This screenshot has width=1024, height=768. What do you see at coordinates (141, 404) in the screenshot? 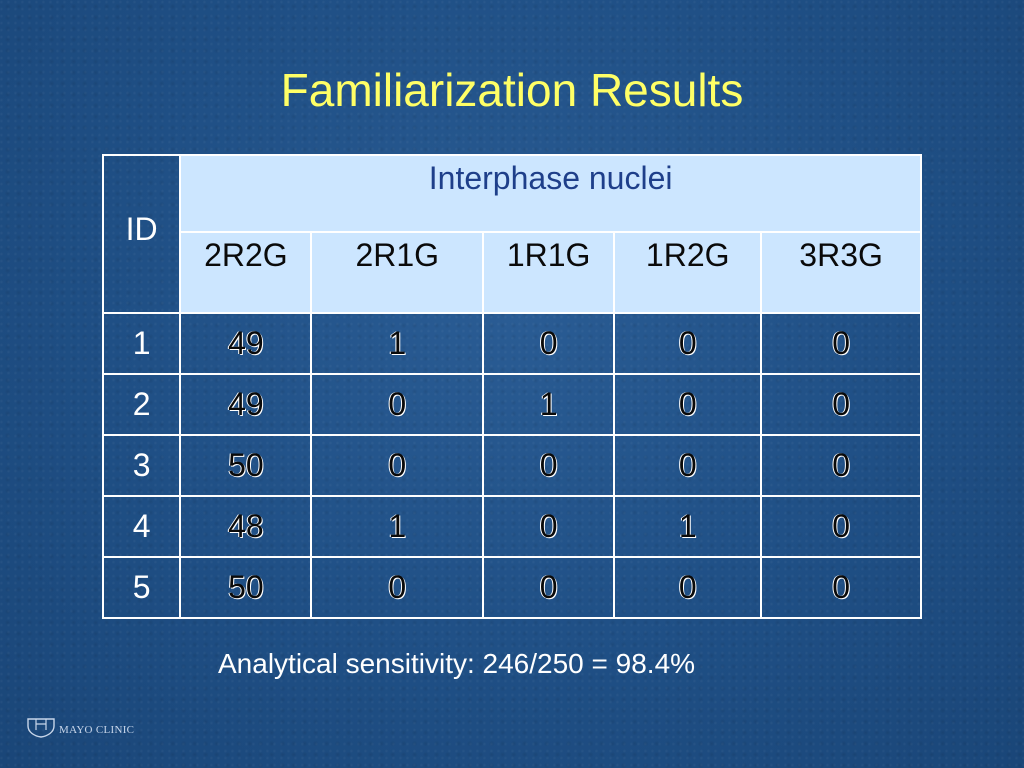
I see `row-id: 2` at bounding box center [141, 404].